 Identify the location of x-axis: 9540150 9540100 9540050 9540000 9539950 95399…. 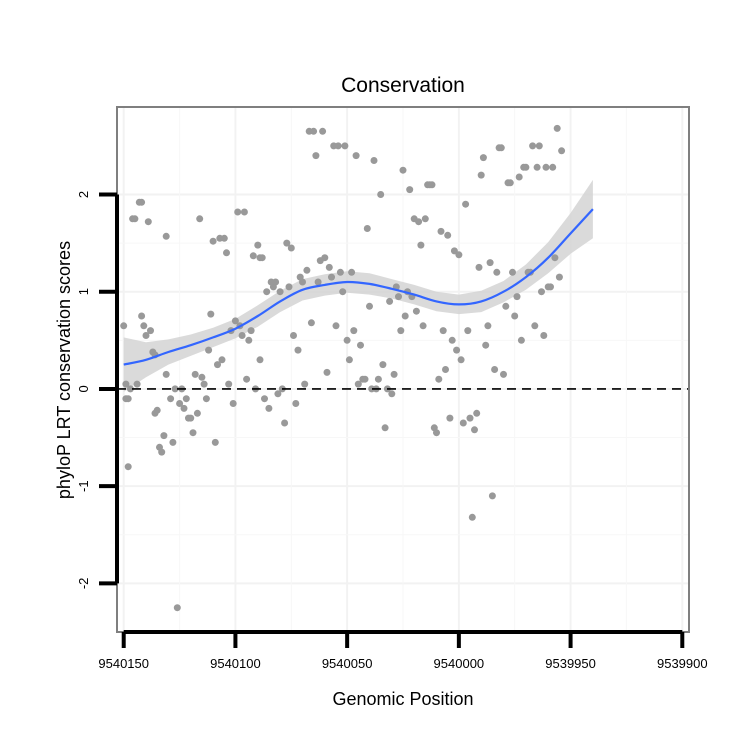
(403, 650).